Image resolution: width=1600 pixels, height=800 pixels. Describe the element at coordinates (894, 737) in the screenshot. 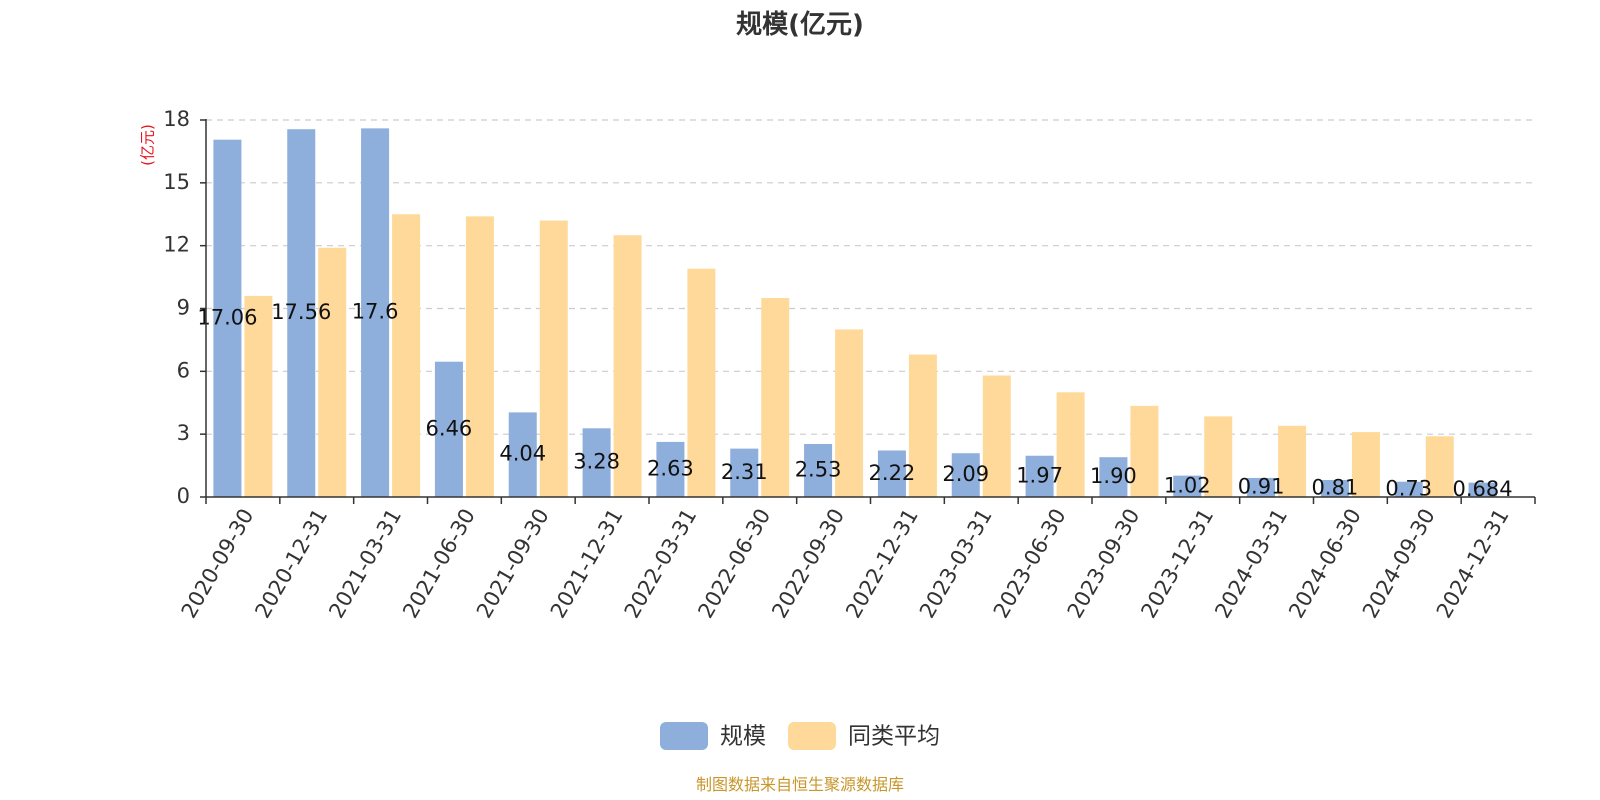

I see `legend-label: 同类平均` at that location.